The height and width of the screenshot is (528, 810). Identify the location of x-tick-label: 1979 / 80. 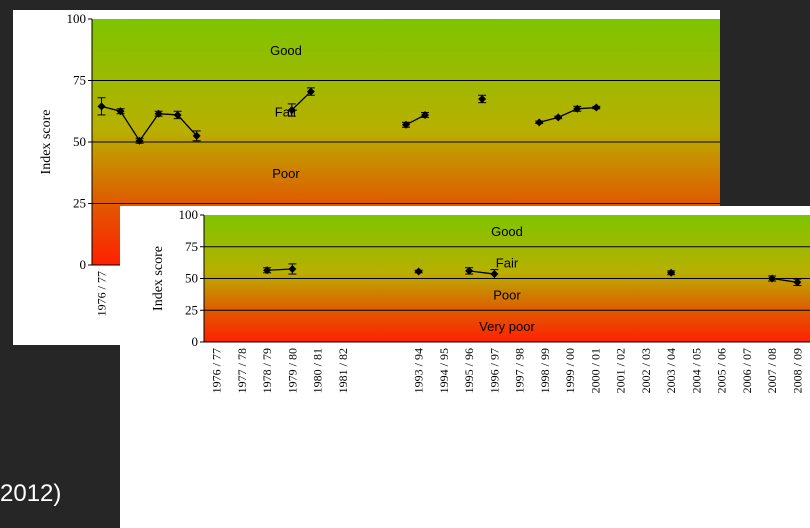
(292, 370).